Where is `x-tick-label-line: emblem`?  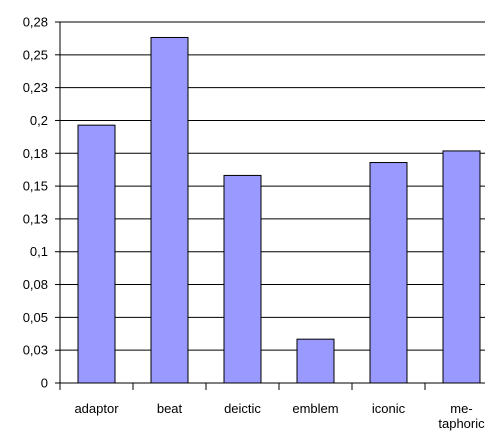 x-tick-label-line: emblem is located at coordinates (315, 408).